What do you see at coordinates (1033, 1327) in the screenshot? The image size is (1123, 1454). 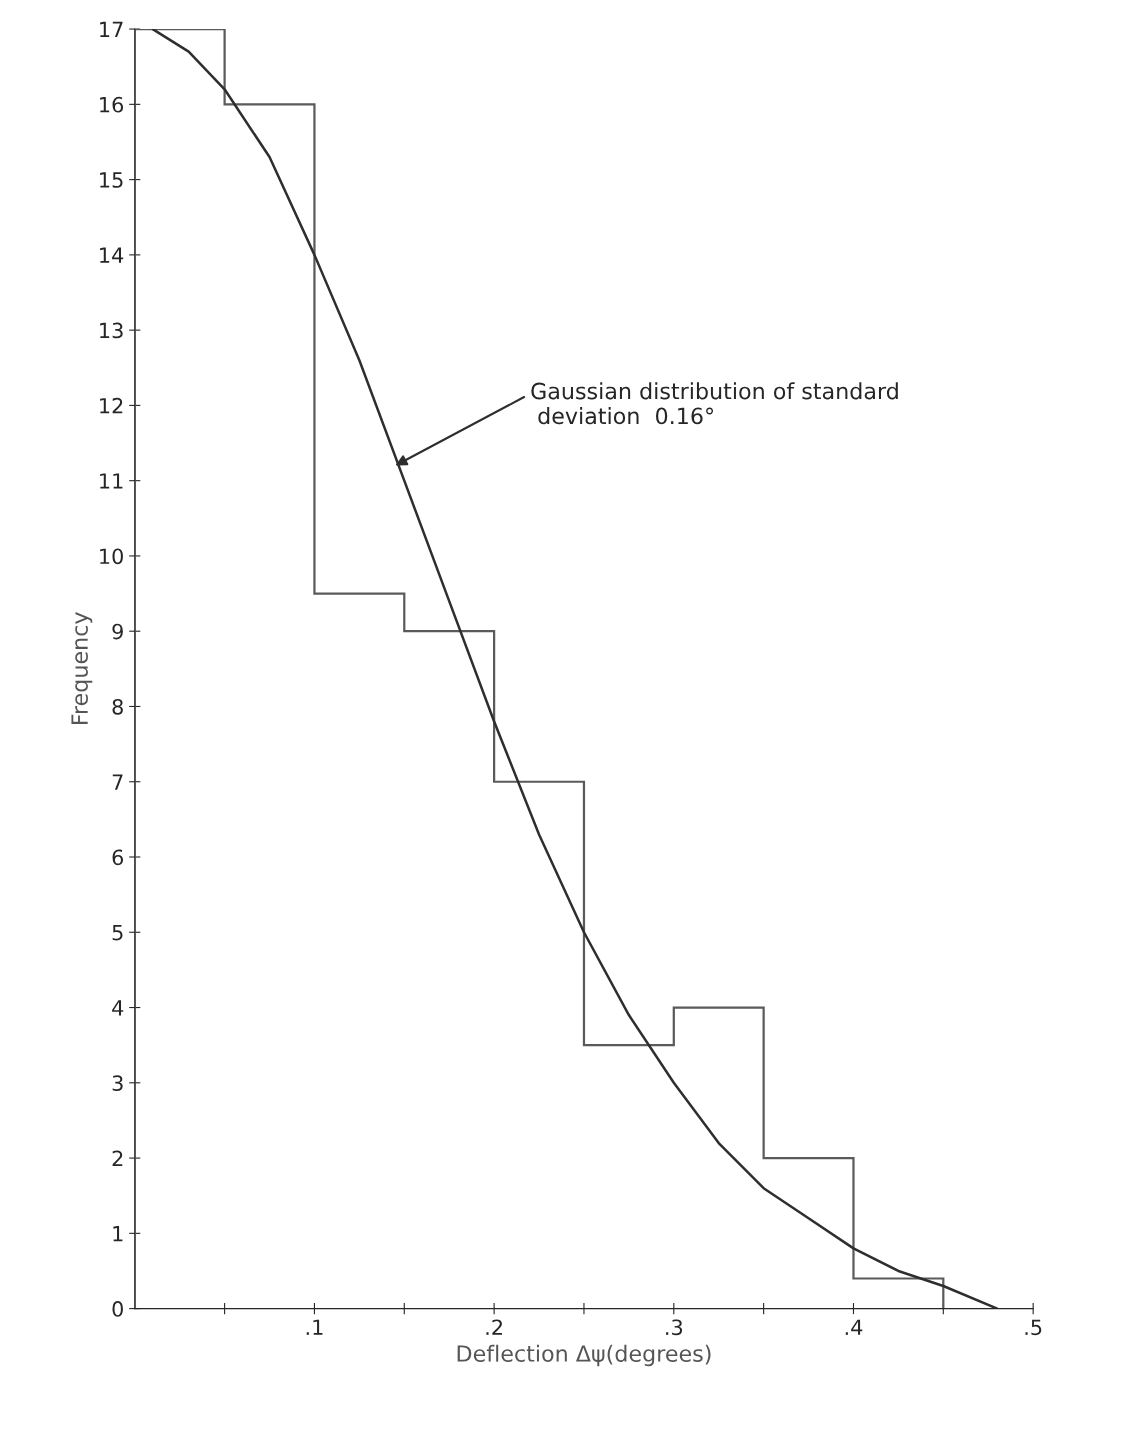 I see `x-tick-label: .5` at bounding box center [1033, 1327].